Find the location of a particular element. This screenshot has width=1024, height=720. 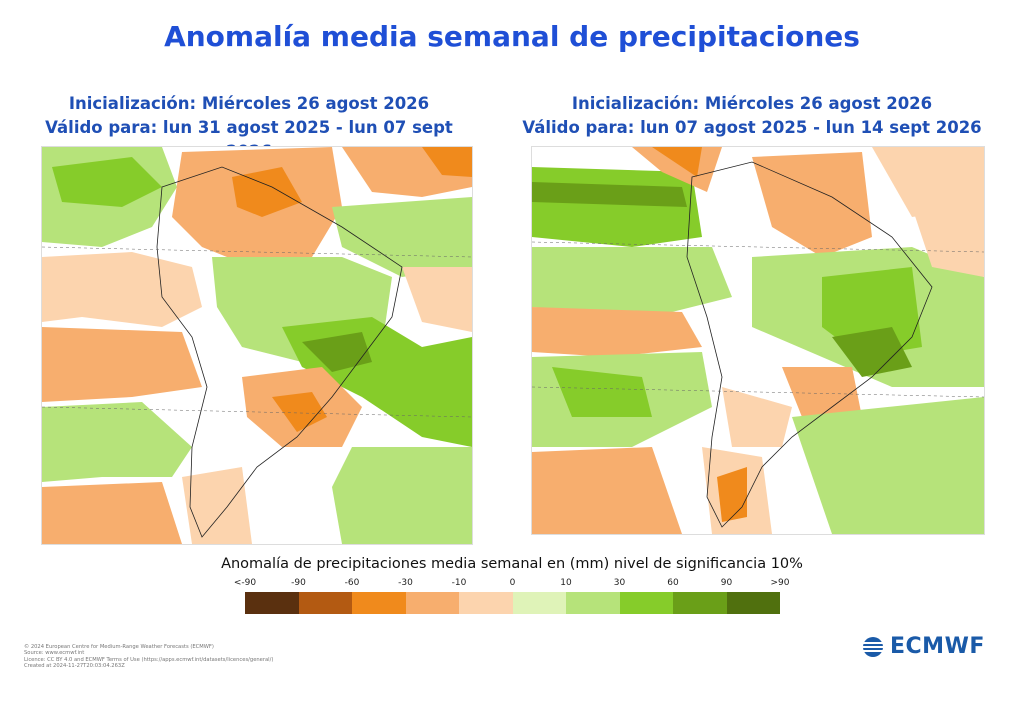

ecmwf-logo-text: ECMWF is located at coordinates (937, 646).